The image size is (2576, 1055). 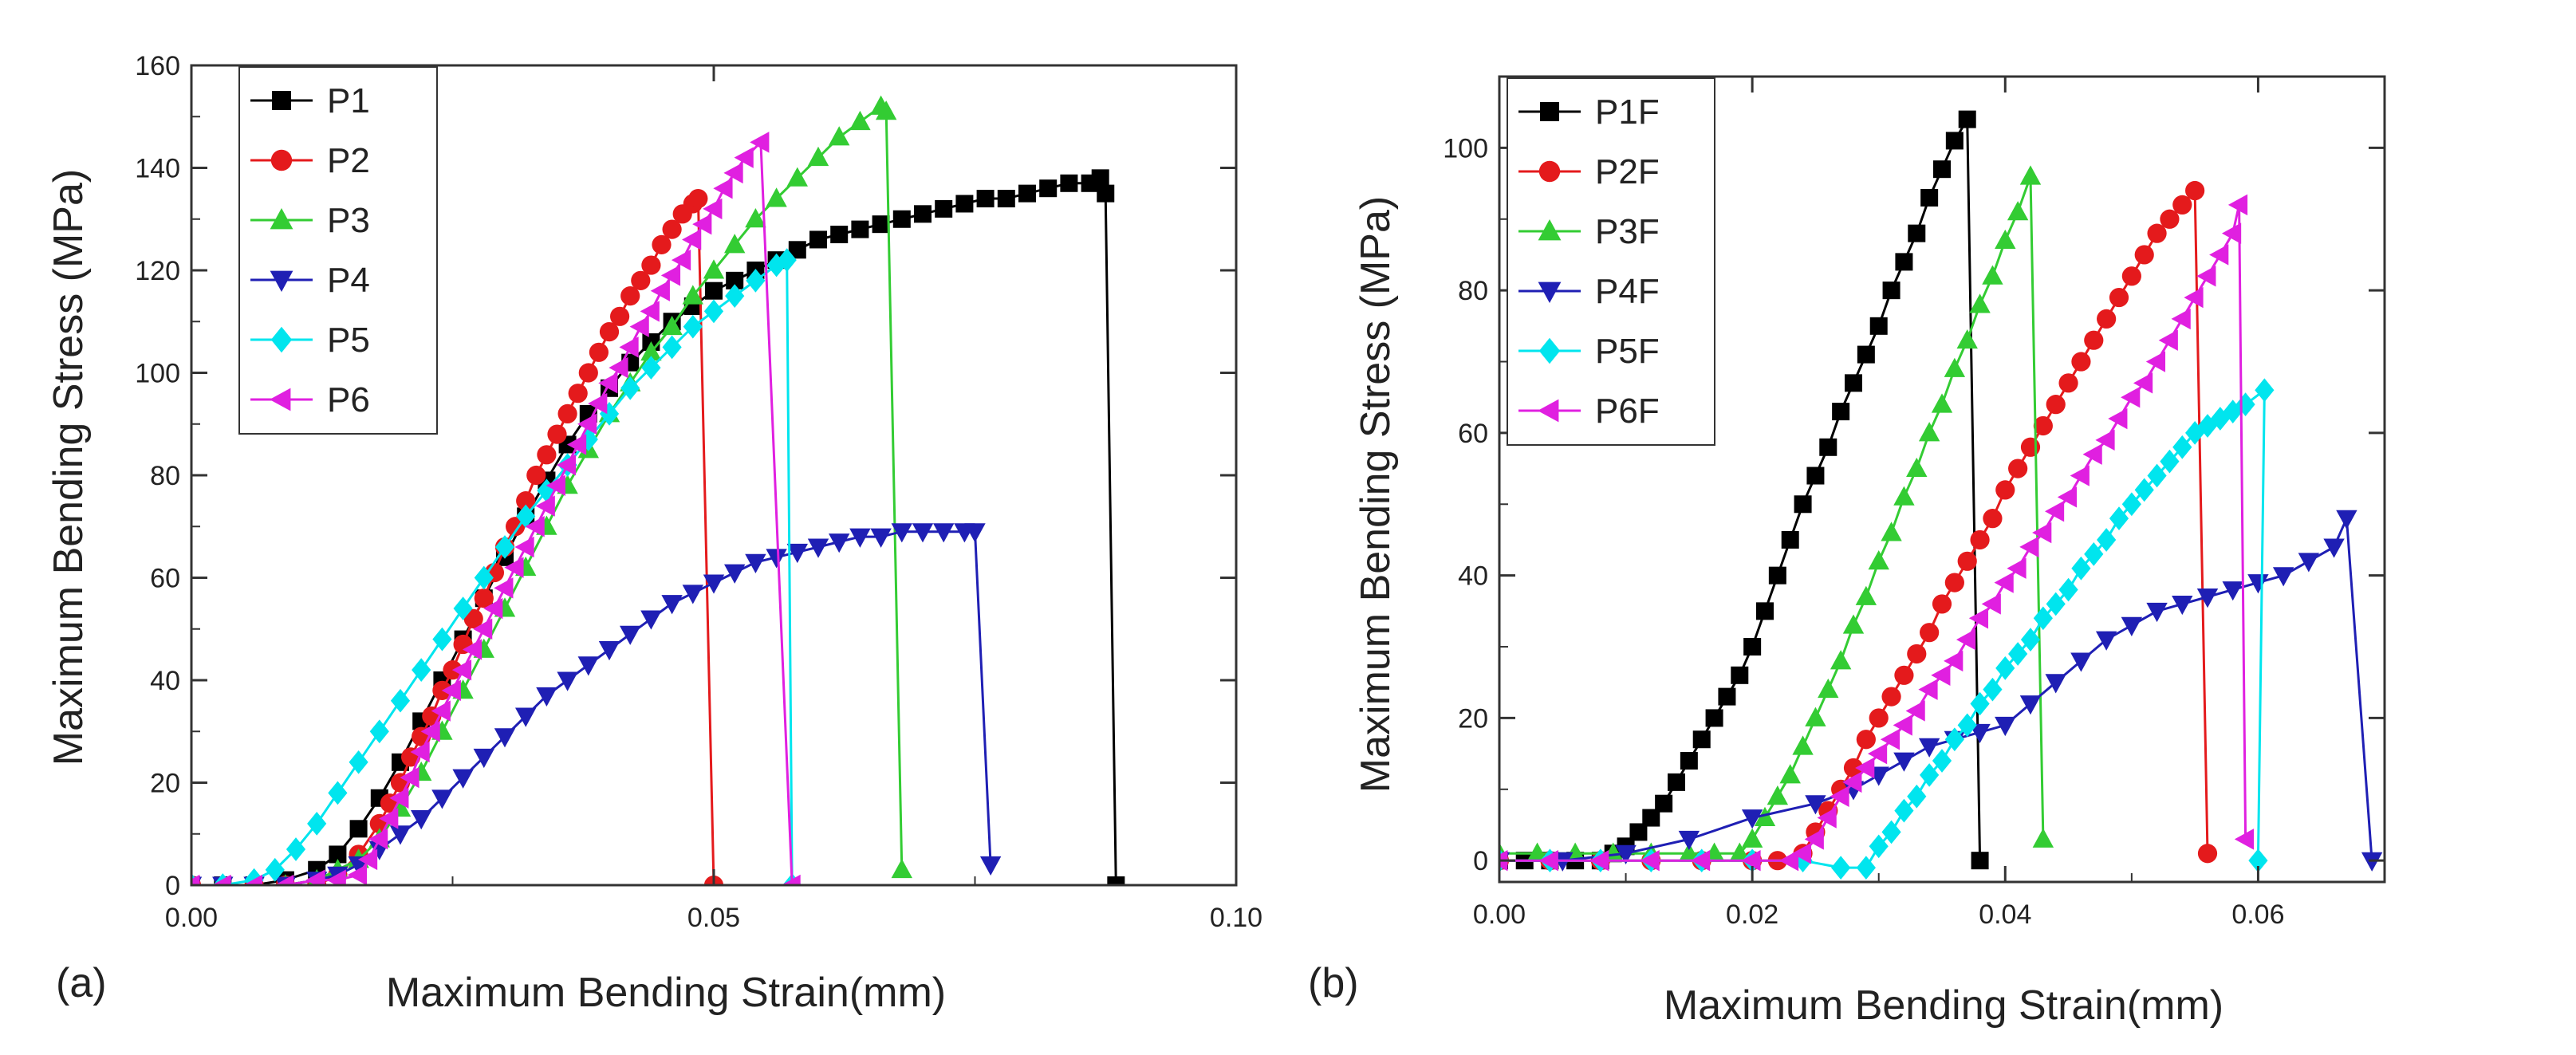 What do you see at coordinates (1627, 291) in the screenshot?
I see `panel-b-legend-label-p4f: P4F` at bounding box center [1627, 291].